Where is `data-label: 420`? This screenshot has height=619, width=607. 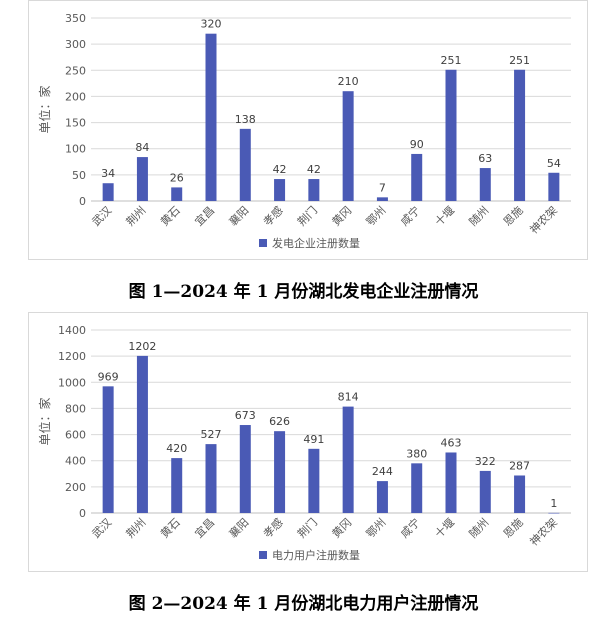 data-label: 420 is located at coordinates (176, 448).